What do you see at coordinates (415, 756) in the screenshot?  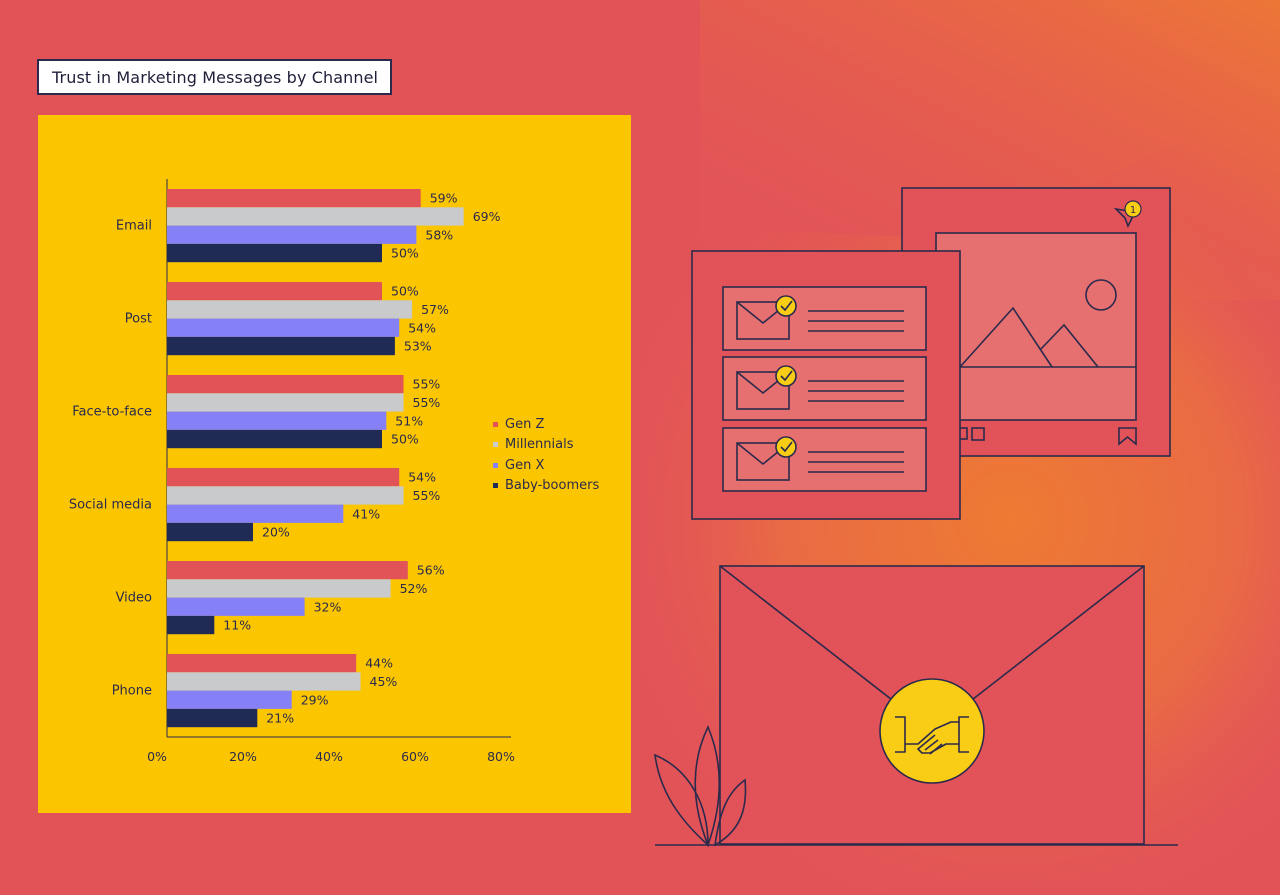 I see `x-tick-label: 60%` at bounding box center [415, 756].